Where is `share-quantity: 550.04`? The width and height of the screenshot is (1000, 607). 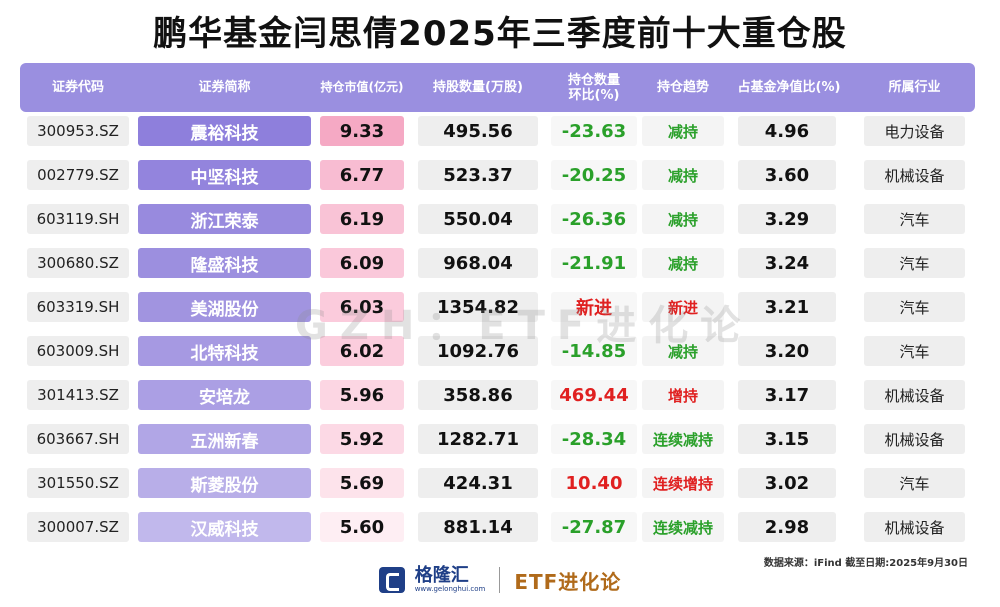
share-quantity: 550.04 is located at coordinates (478, 219).